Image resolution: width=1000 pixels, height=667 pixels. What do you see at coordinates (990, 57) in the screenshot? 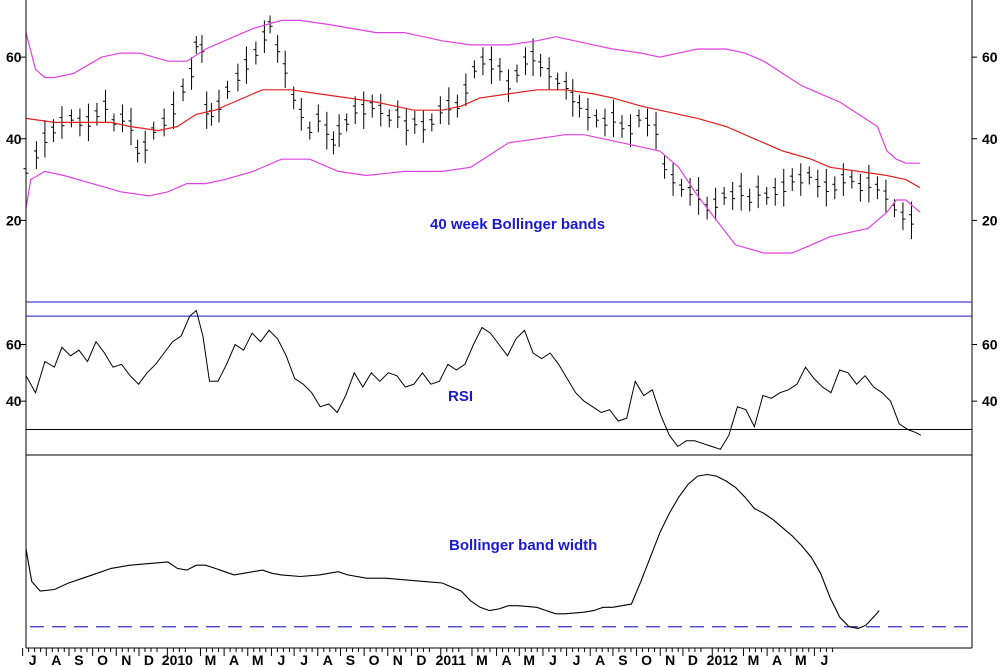
I see `price-ytick-label-right: 60` at bounding box center [990, 57].